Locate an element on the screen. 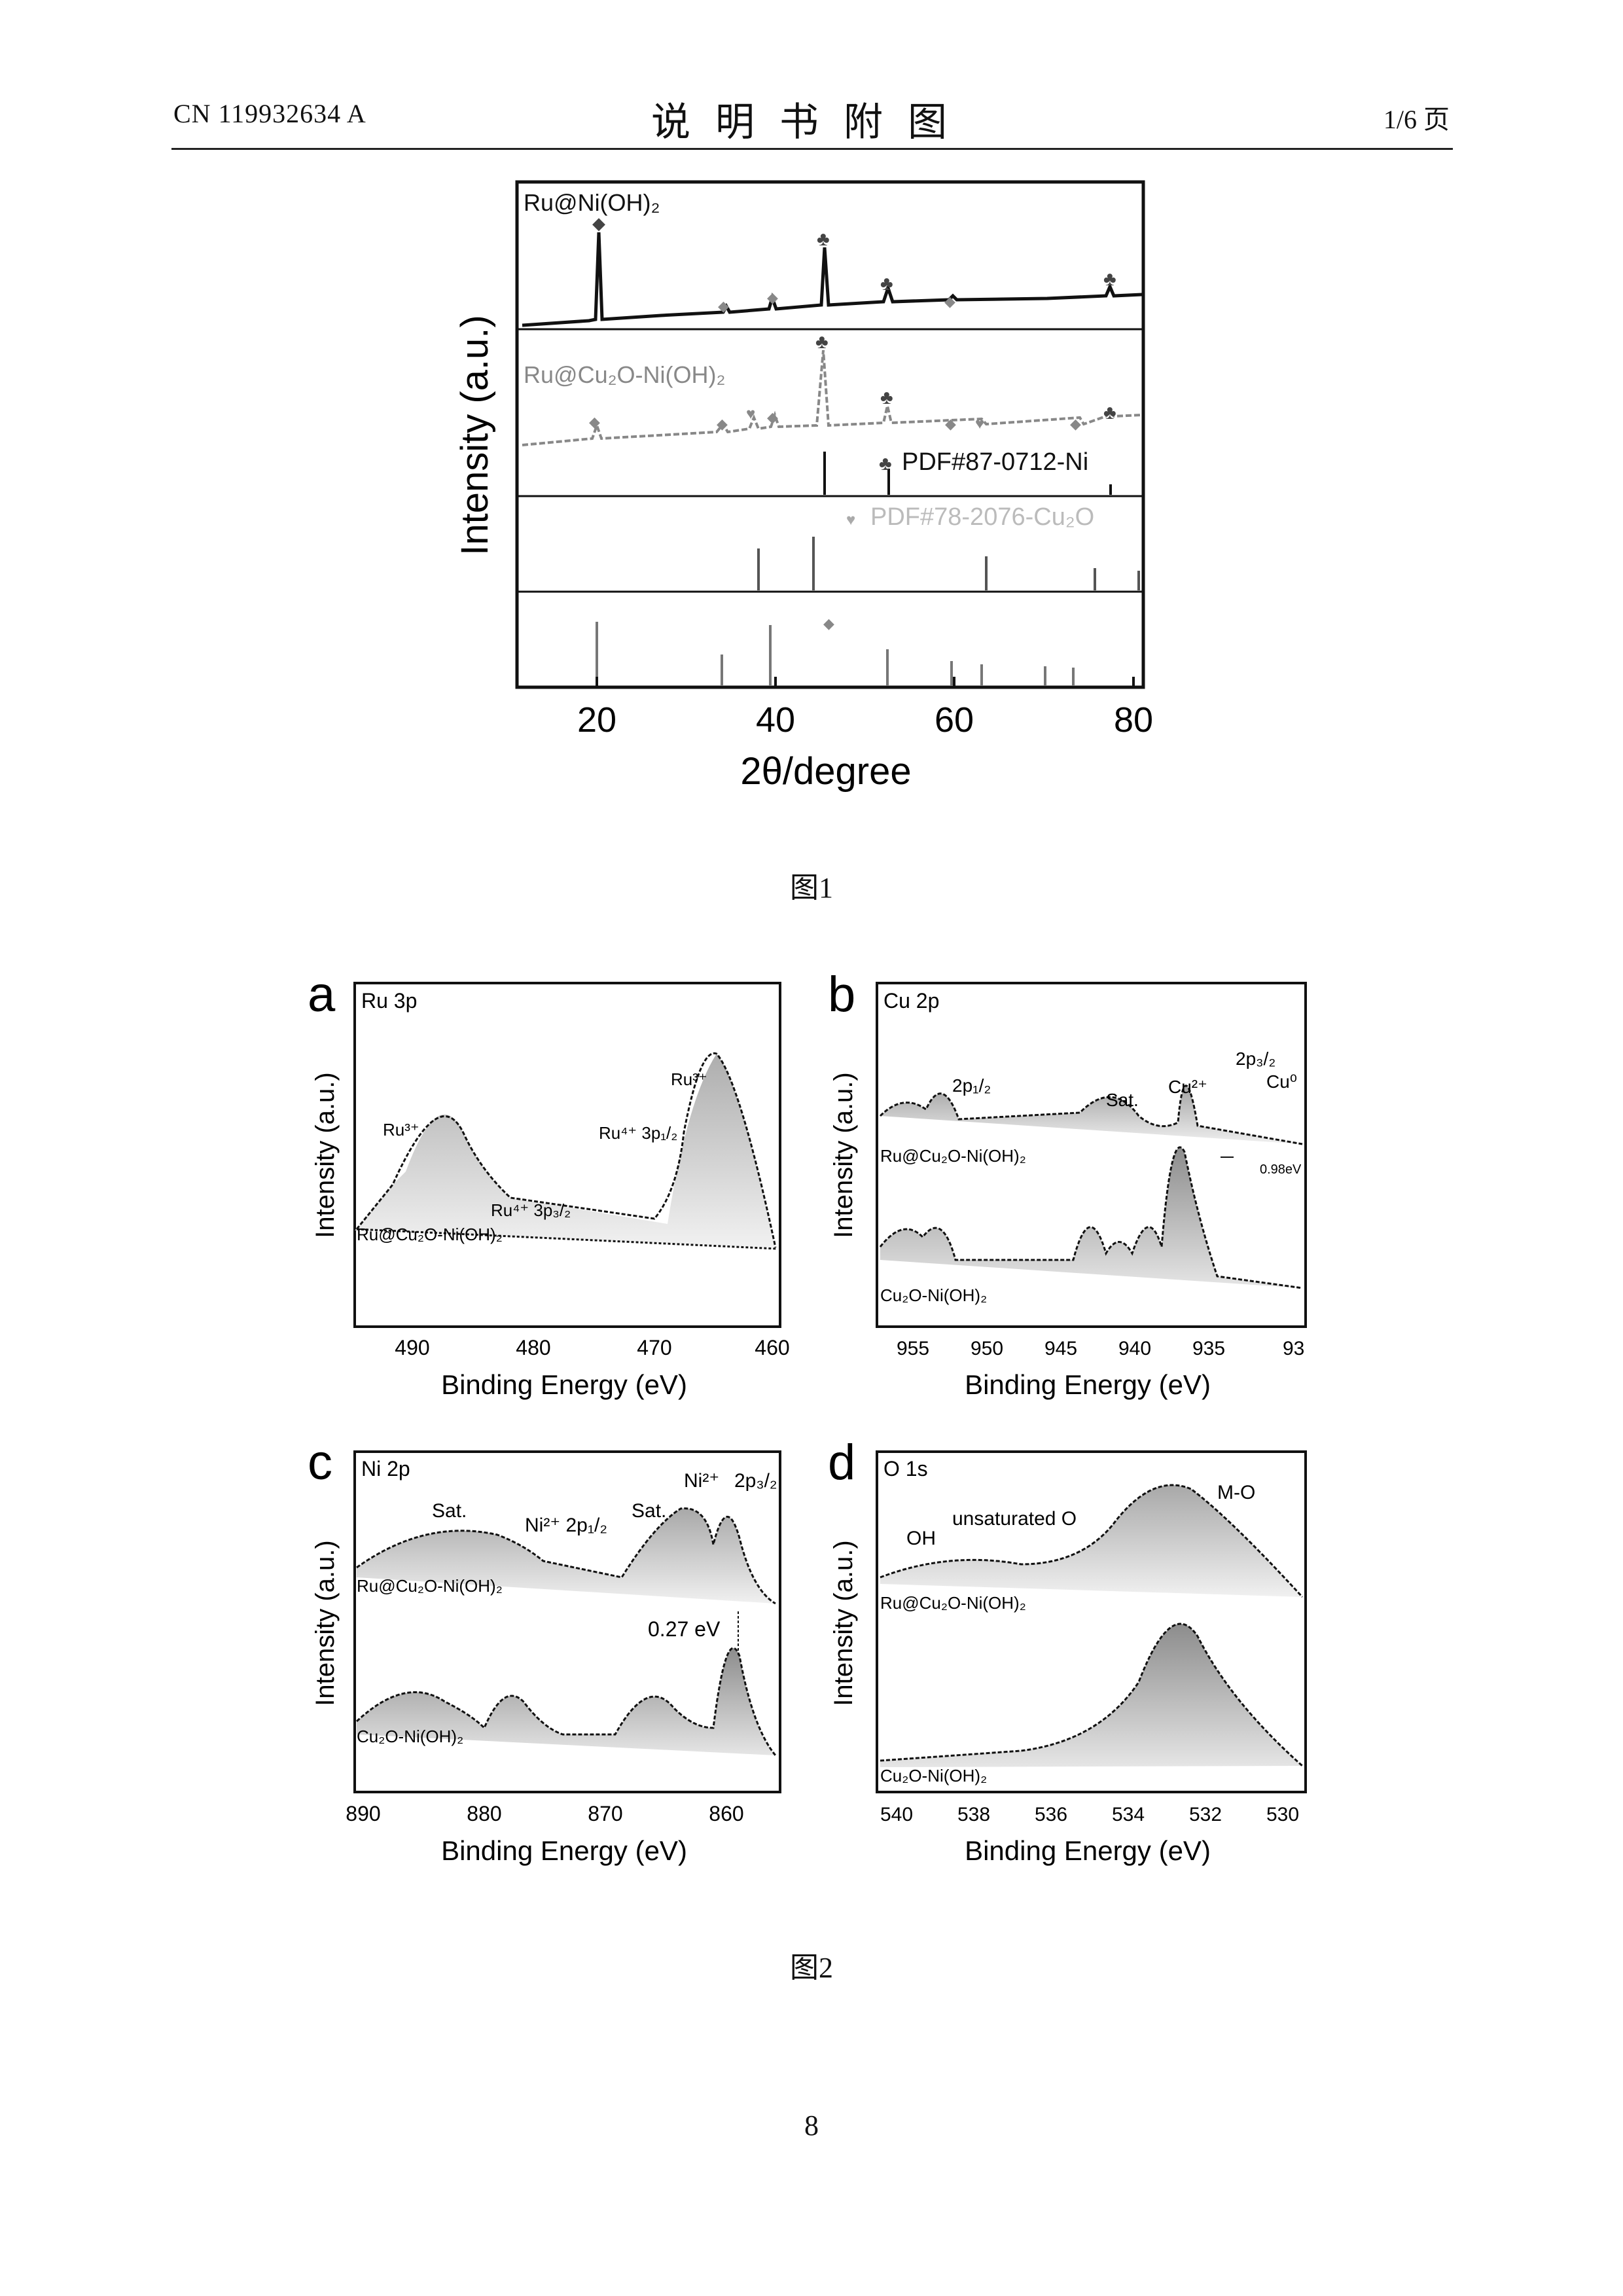  panel-a-ru3-right: Ru³⁺ is located at coordinates (689, 1079).